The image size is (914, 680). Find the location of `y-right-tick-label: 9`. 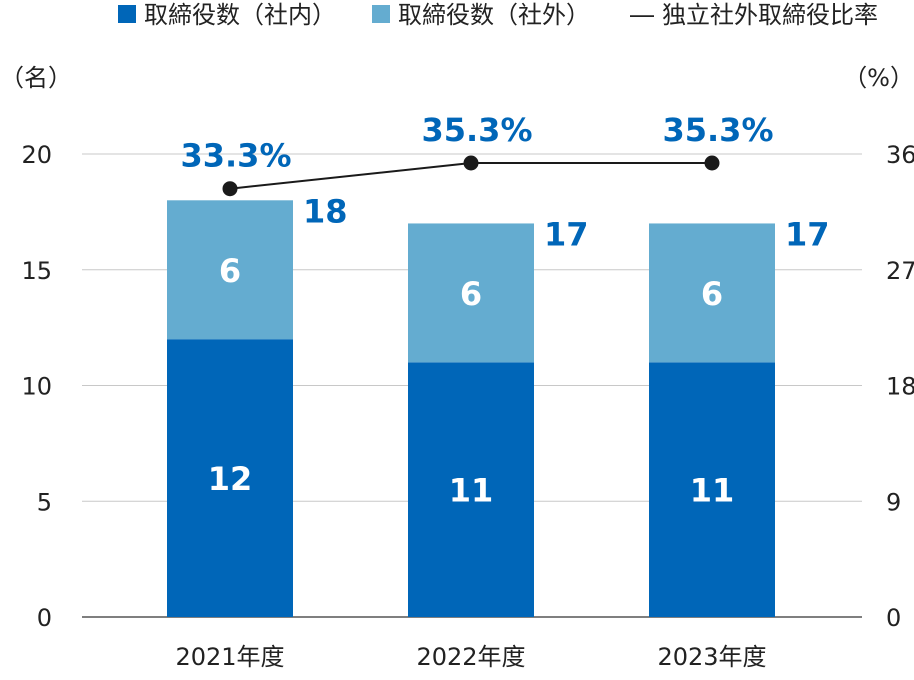

y-right-tick-label: 9 is located at coordinates (893, 502).